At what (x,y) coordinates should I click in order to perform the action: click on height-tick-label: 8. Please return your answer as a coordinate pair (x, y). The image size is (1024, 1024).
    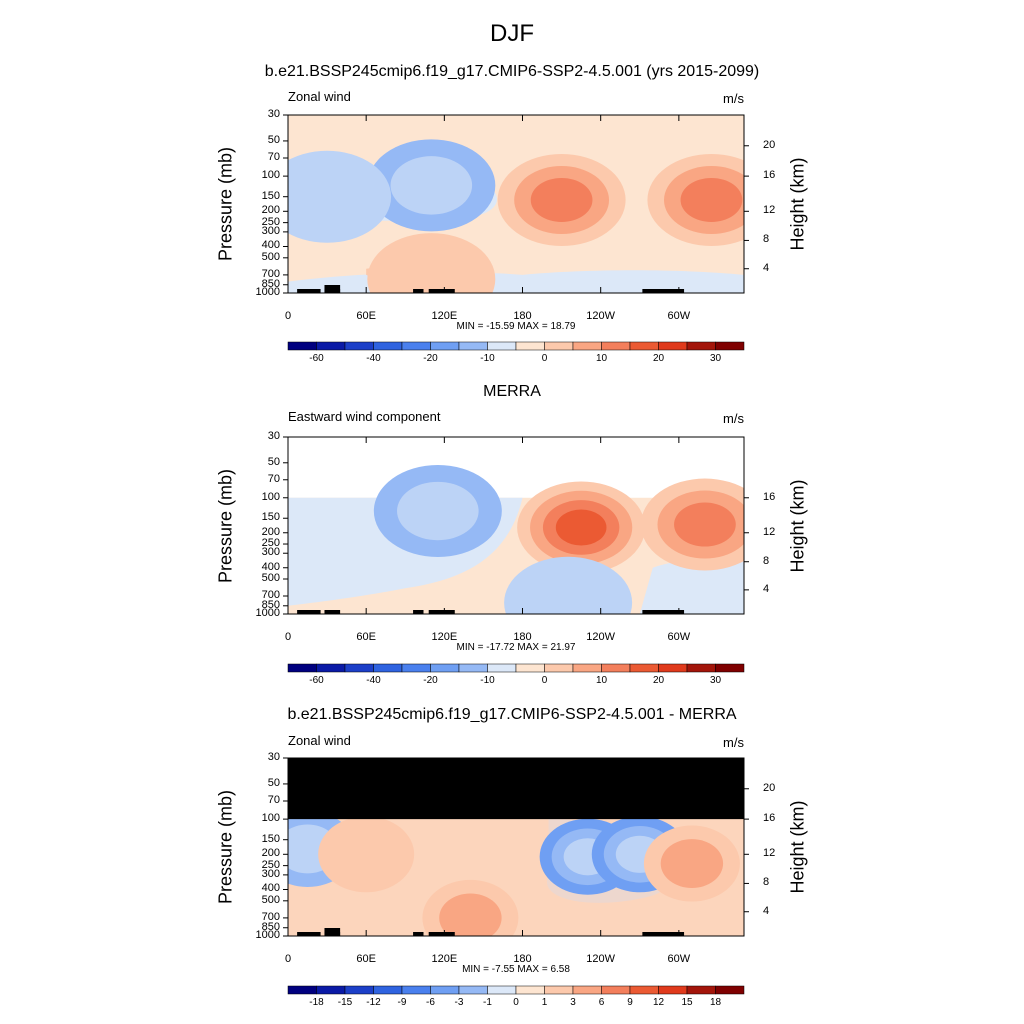
    Looking at the image, I should click on (766, 882).